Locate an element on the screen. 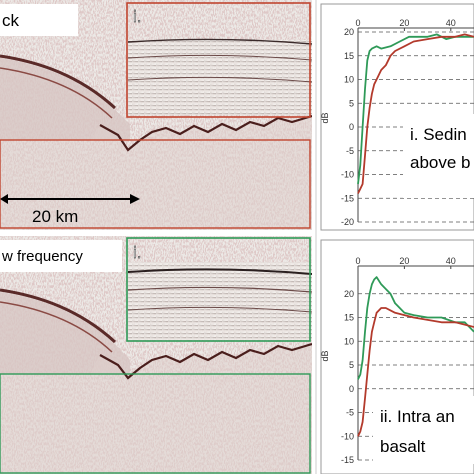  annotation-box-top is located at coordinates (438, 156).